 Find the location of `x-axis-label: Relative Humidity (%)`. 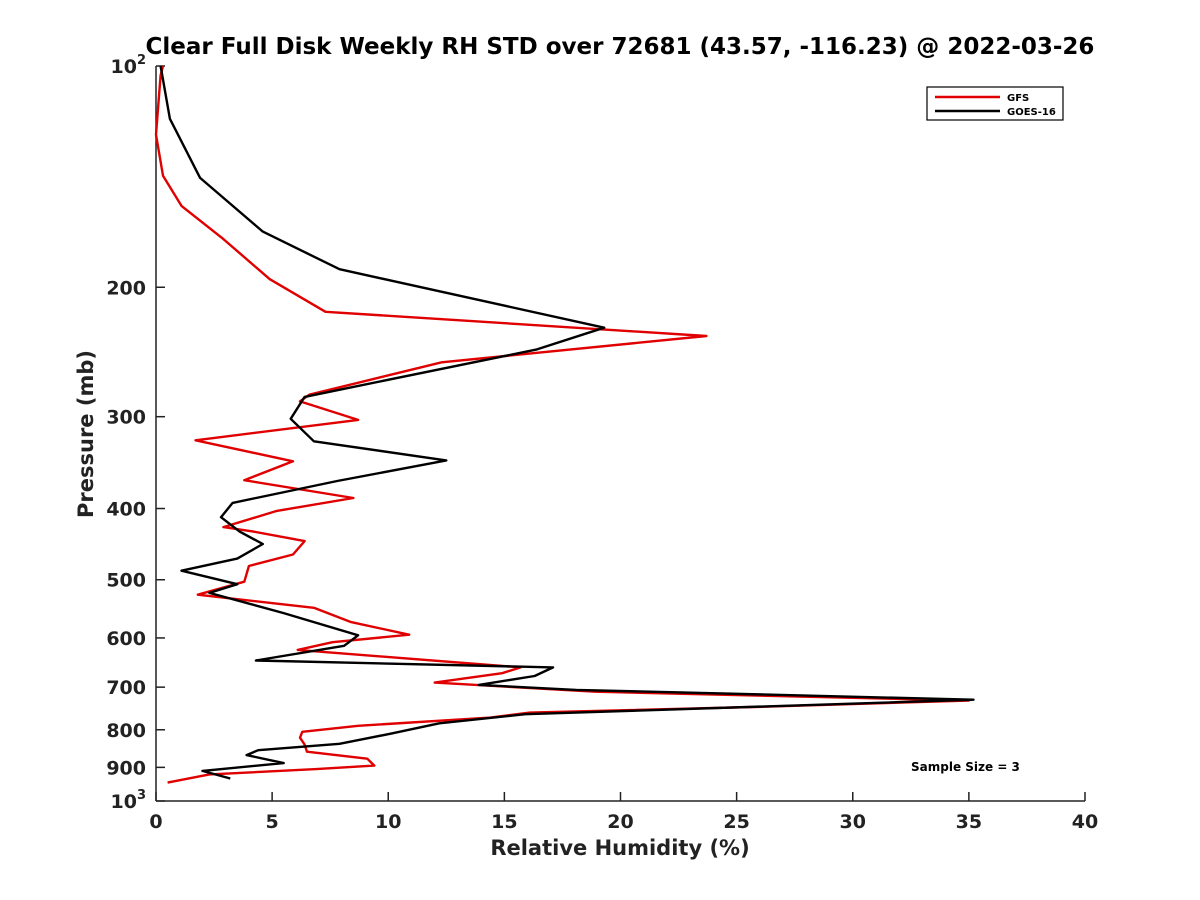

x-axis-label: Relative Humidity (%) is located at coordinates (619, 848).